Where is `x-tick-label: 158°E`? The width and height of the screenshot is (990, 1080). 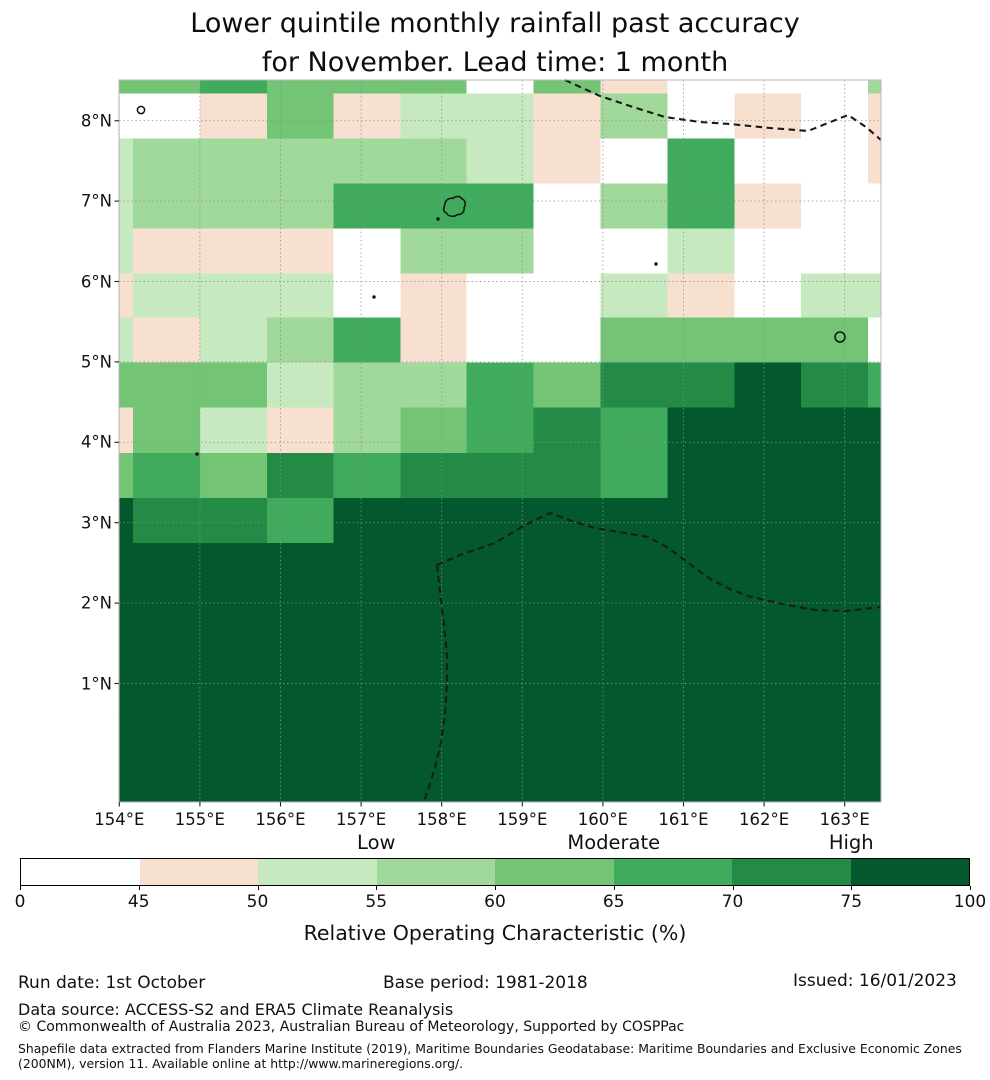
x-tick-label: 158°E is located at coordinates (441, 819).